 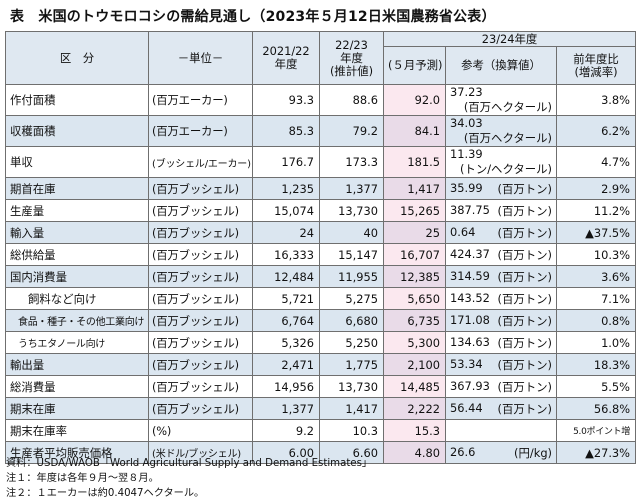 What do you see at coordinates (596, 210) in the screenshot?
I see `row-yoy-change: 11.2%` at bounding box center [596, 210].